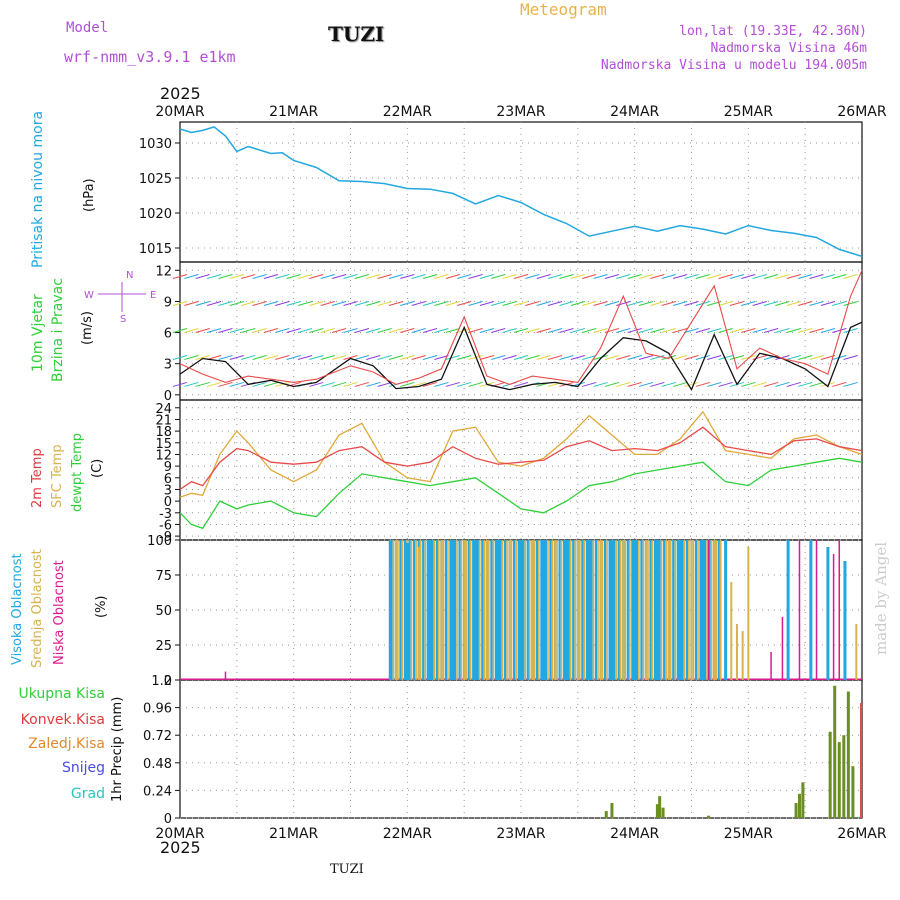 The height and width of the screenshot is (900, 900). I want to click on y-tick-label: 1020, so click(155, 214).